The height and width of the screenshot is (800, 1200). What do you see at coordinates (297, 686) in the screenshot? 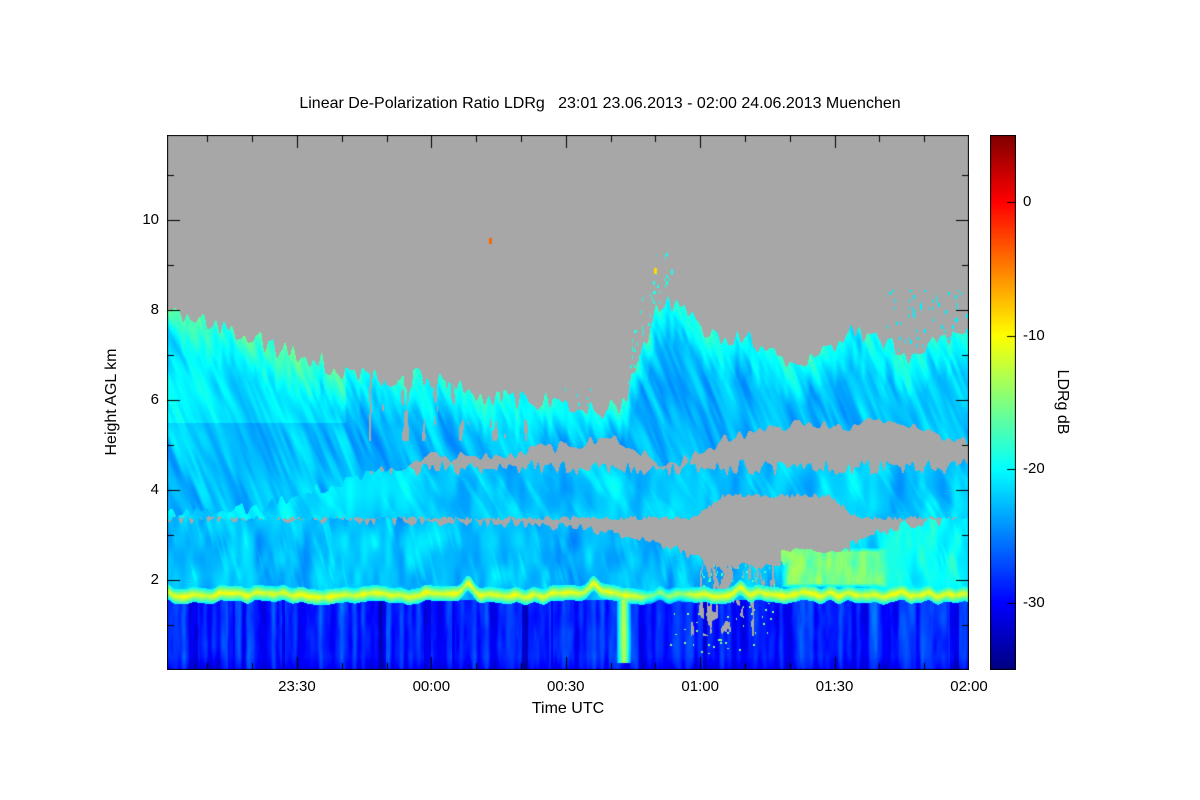
I see `x-tick-label: 23:30` at bounding box center [297, 686].